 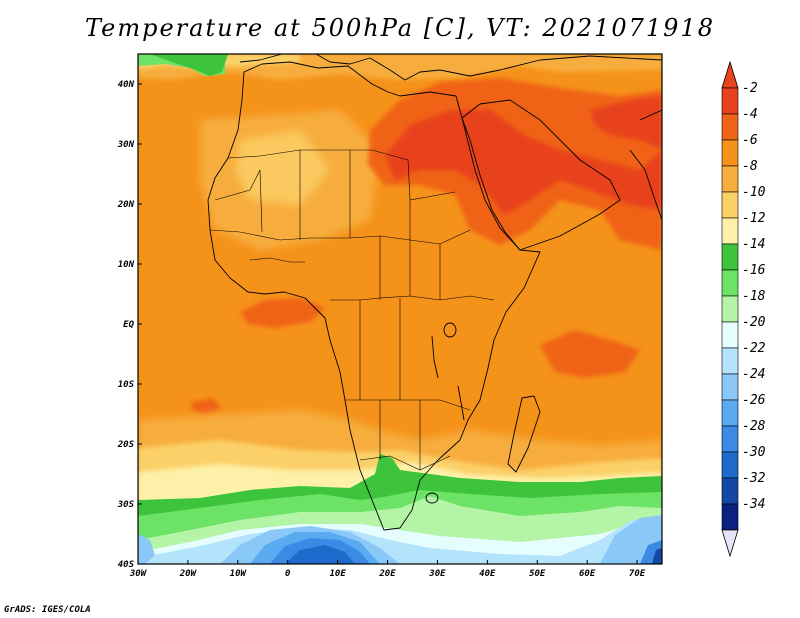 What do you see at coordinates (282, 313) in the screenshot?
I see `guinea-hotspot` at bounding box center [282, 313].